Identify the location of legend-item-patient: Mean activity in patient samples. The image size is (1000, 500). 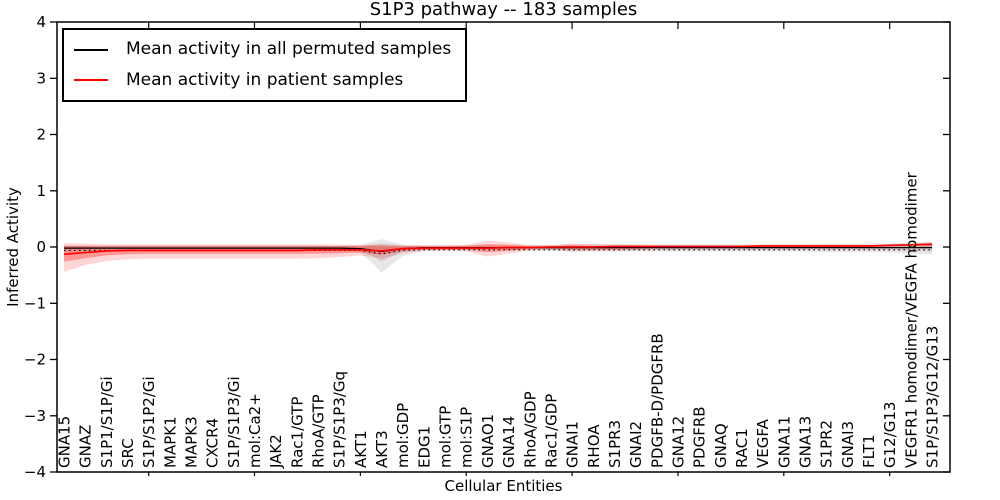
(262, 81).